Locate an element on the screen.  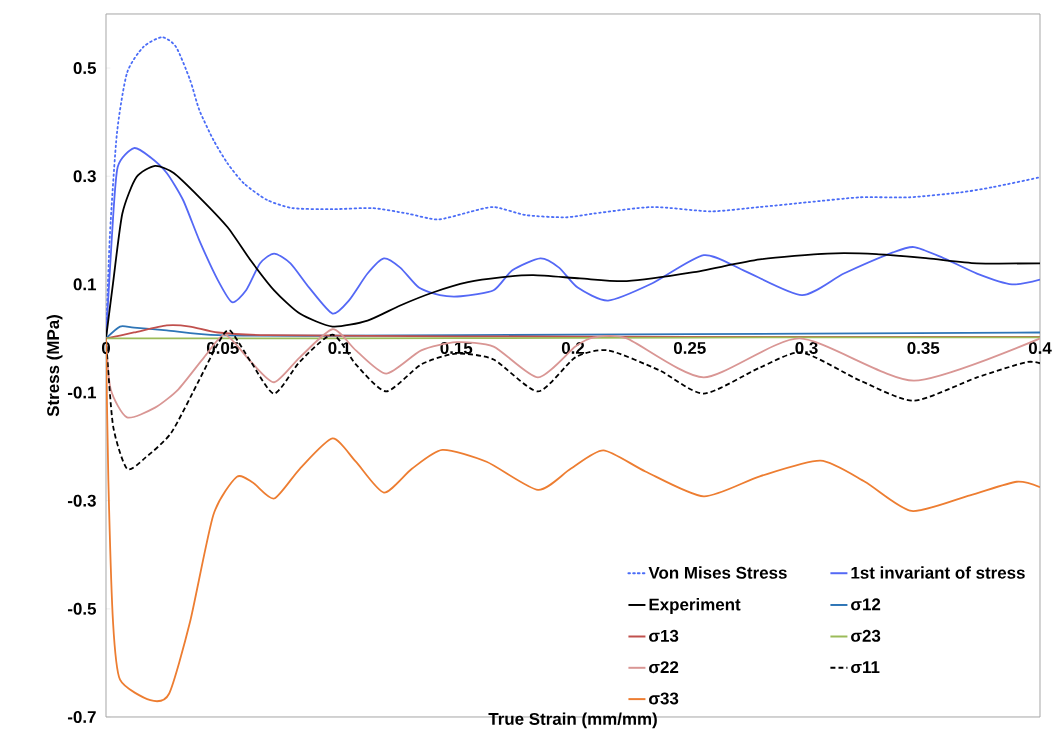
y-tick-label: -0.1 is located at coordinates (82, 392).